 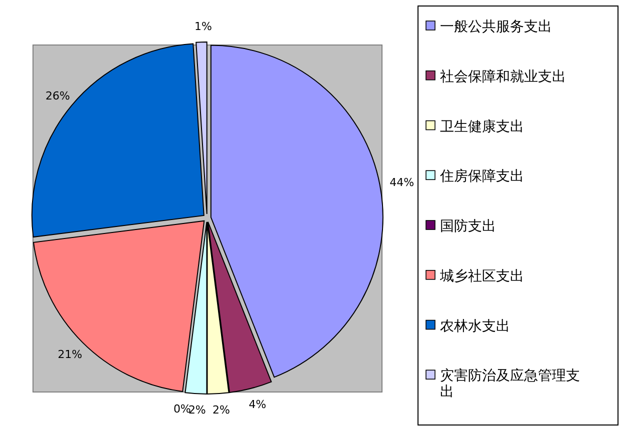 I want to click on text: 0%, so click(x=182, y=409).